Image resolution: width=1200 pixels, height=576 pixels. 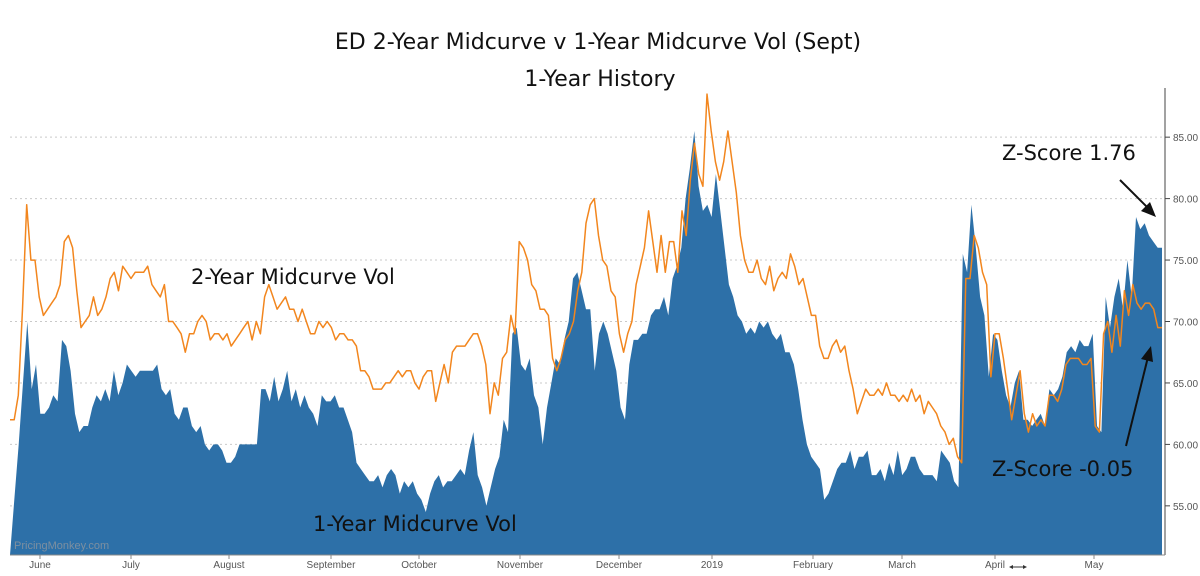 I want to click on x-tick-label: July, so click(x=131, y=565).